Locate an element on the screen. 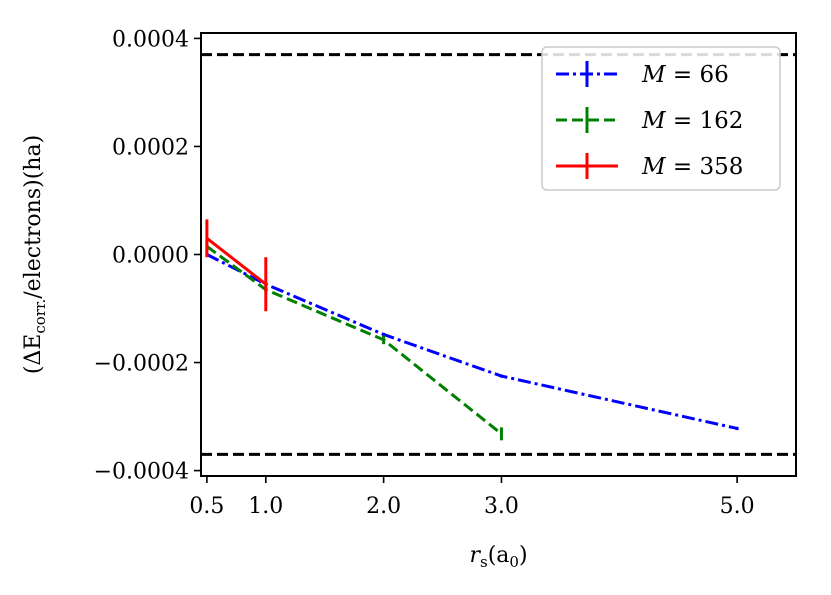 This screenshot has height=595, width=831. x-tick-label-2: 2.0 is located at coordinates (383, 506).